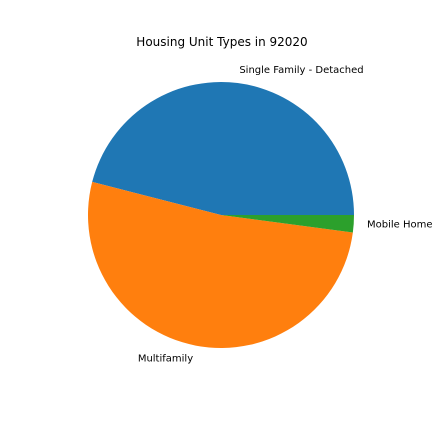 The height and width of the screenshot is (432, 432). Describe the element at coordinates (301, 70) in the screenshot. I see `pie-label-single-family-detached: Single Family - Detached` at that location.